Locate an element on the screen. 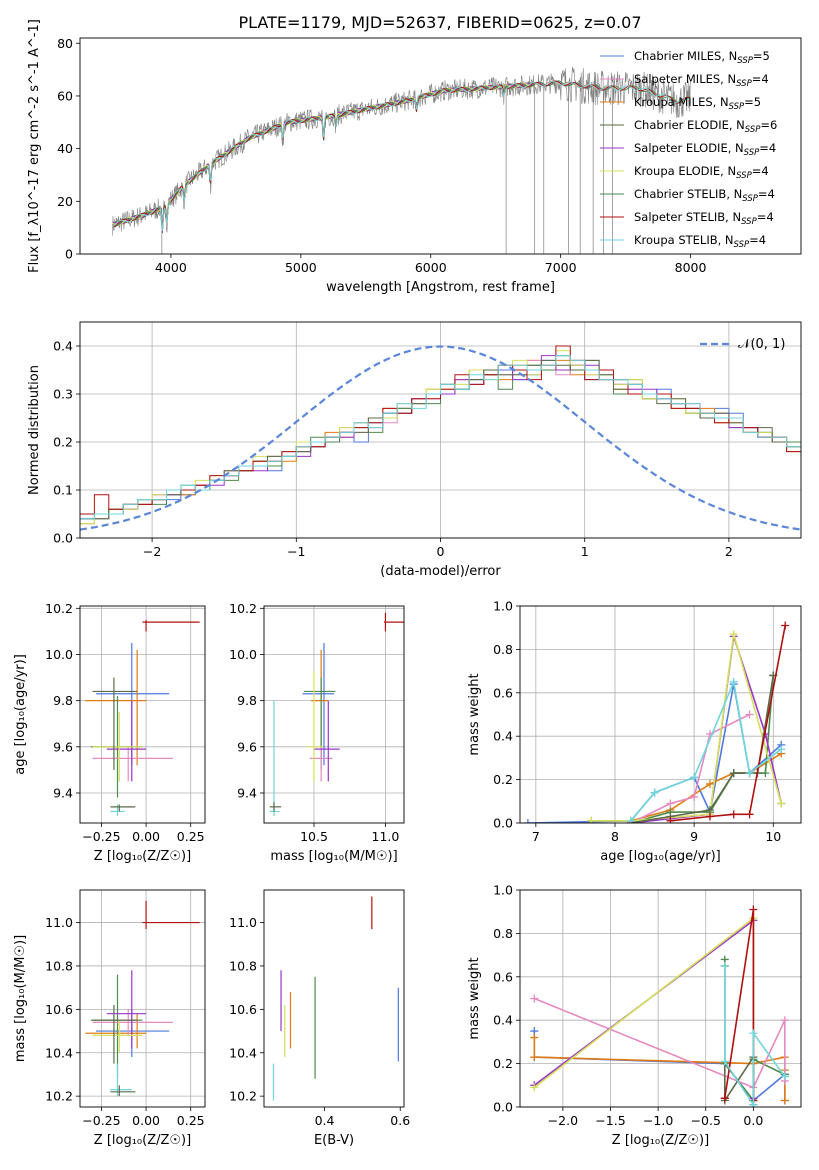 The width and height of the screenshot is (819, 1170). y-tick-label: 10.2 is located at coordinates (59, 1096).